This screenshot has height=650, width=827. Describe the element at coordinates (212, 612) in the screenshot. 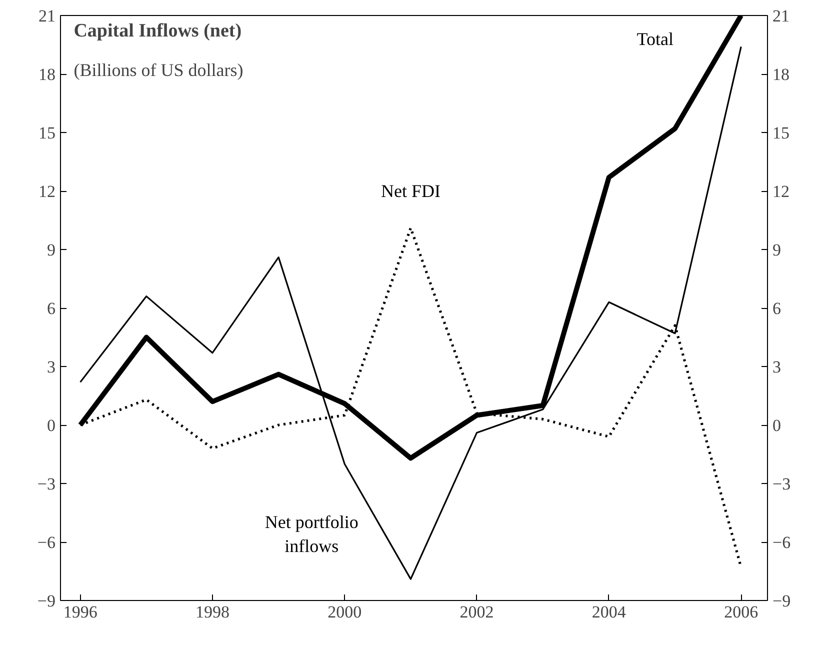

I see `x-tick-label: 1998` at that location.